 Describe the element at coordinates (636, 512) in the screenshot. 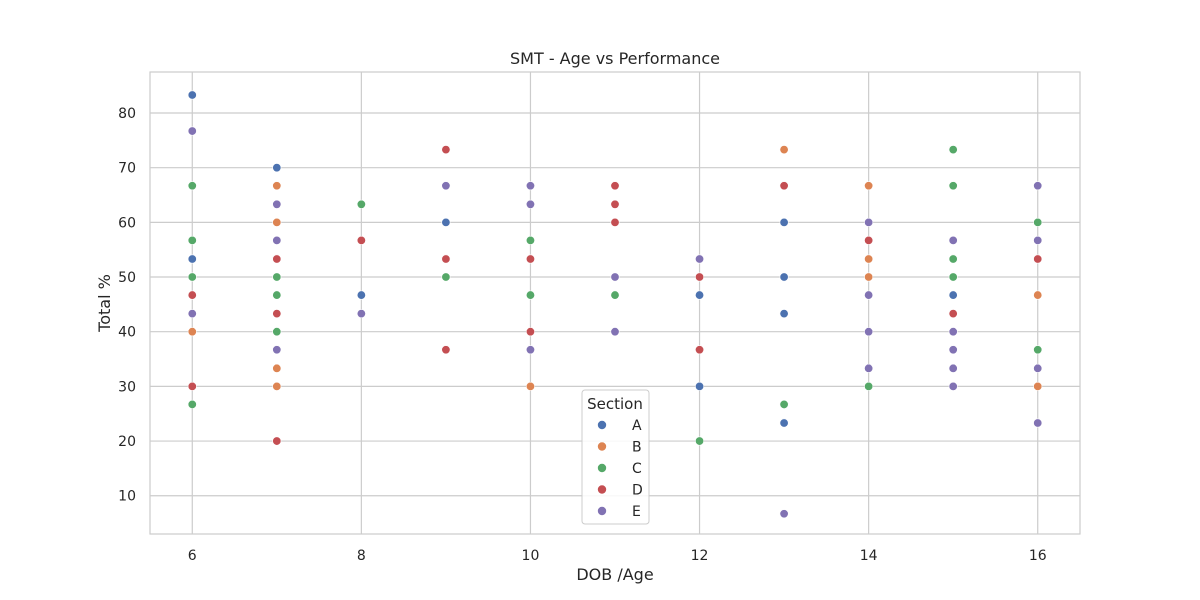

I see `legend-label-e: E` at that location.